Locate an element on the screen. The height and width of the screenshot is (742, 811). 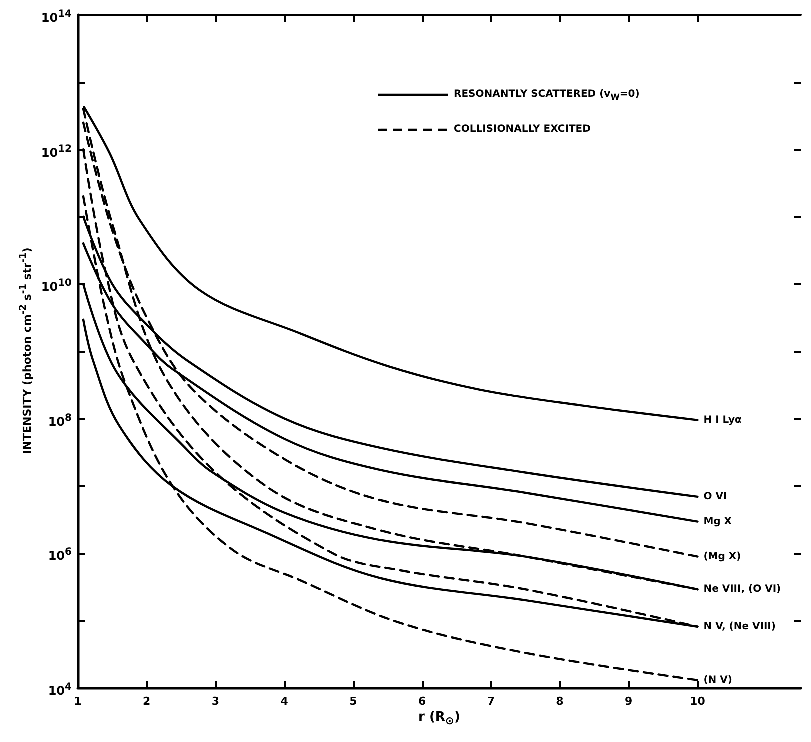
x-tick-label: 7 is located at coordinates (491, 701).